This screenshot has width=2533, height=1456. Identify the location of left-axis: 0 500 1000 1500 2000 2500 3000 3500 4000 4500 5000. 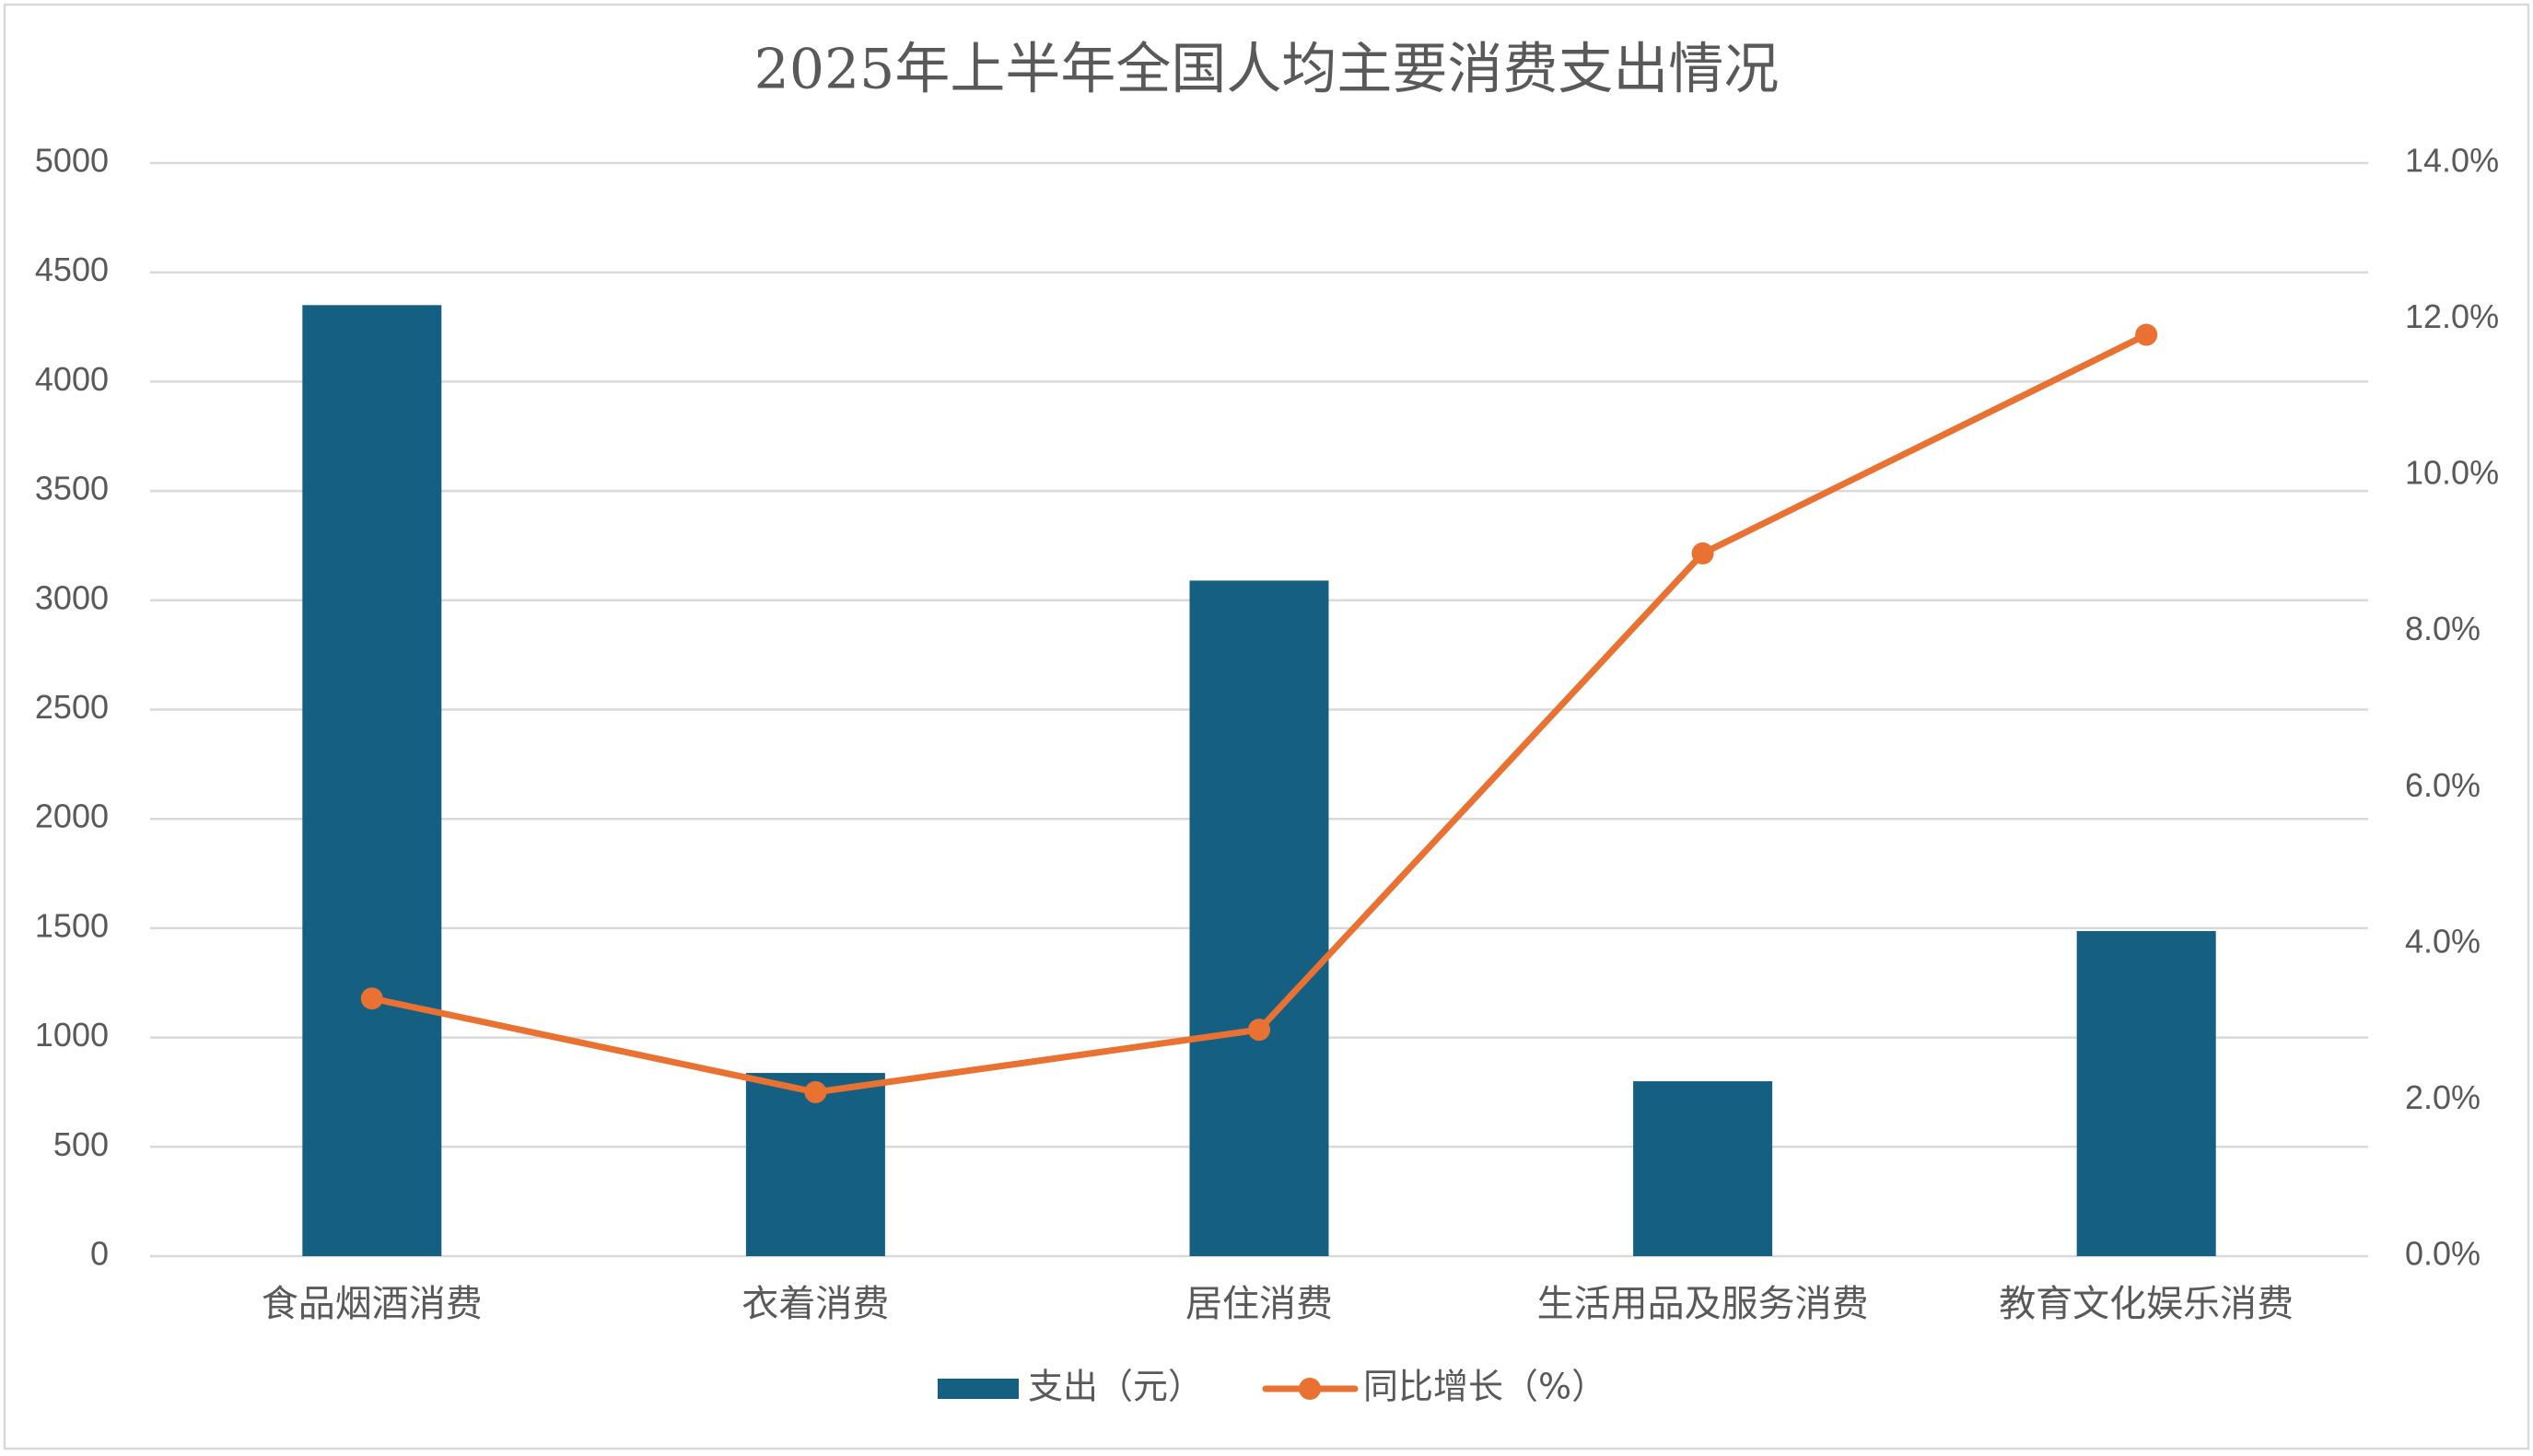
(72, 707).